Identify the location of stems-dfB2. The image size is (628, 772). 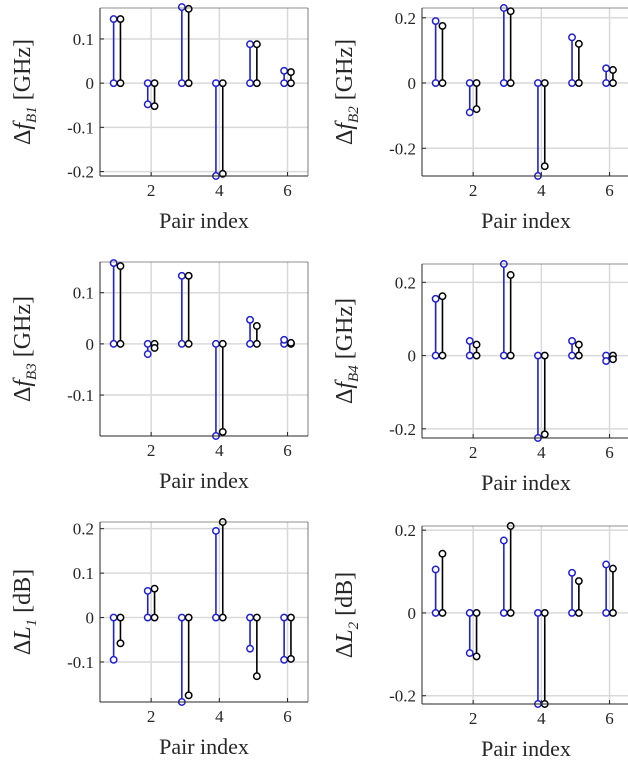
(524, 92).